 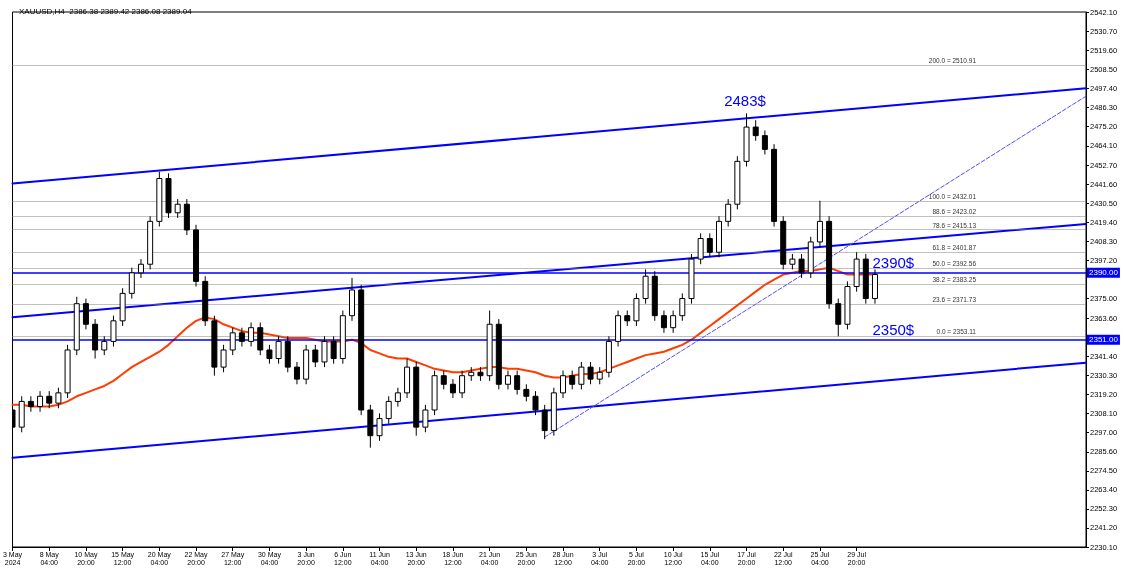 I want to click on chart-title: XAUUSD,H4 2386.38 2389.42 2386.08 2389.04, so click(x=106, y=11).